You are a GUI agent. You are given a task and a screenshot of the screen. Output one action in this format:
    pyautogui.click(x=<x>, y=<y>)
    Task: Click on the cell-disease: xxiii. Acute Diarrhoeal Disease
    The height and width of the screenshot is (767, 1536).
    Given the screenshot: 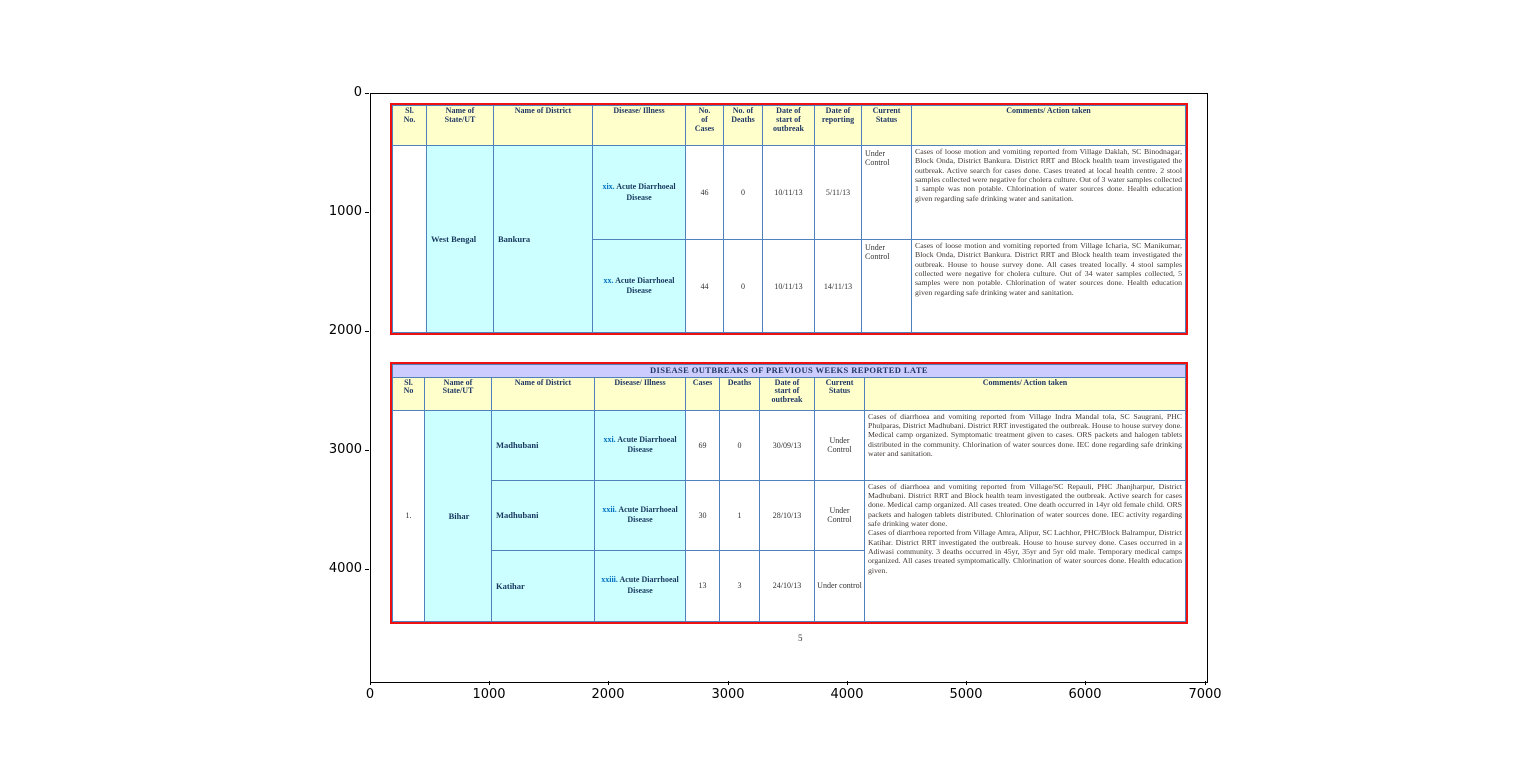 What is the action you would take?
    pyautogui.click(x=640, y=586)
    